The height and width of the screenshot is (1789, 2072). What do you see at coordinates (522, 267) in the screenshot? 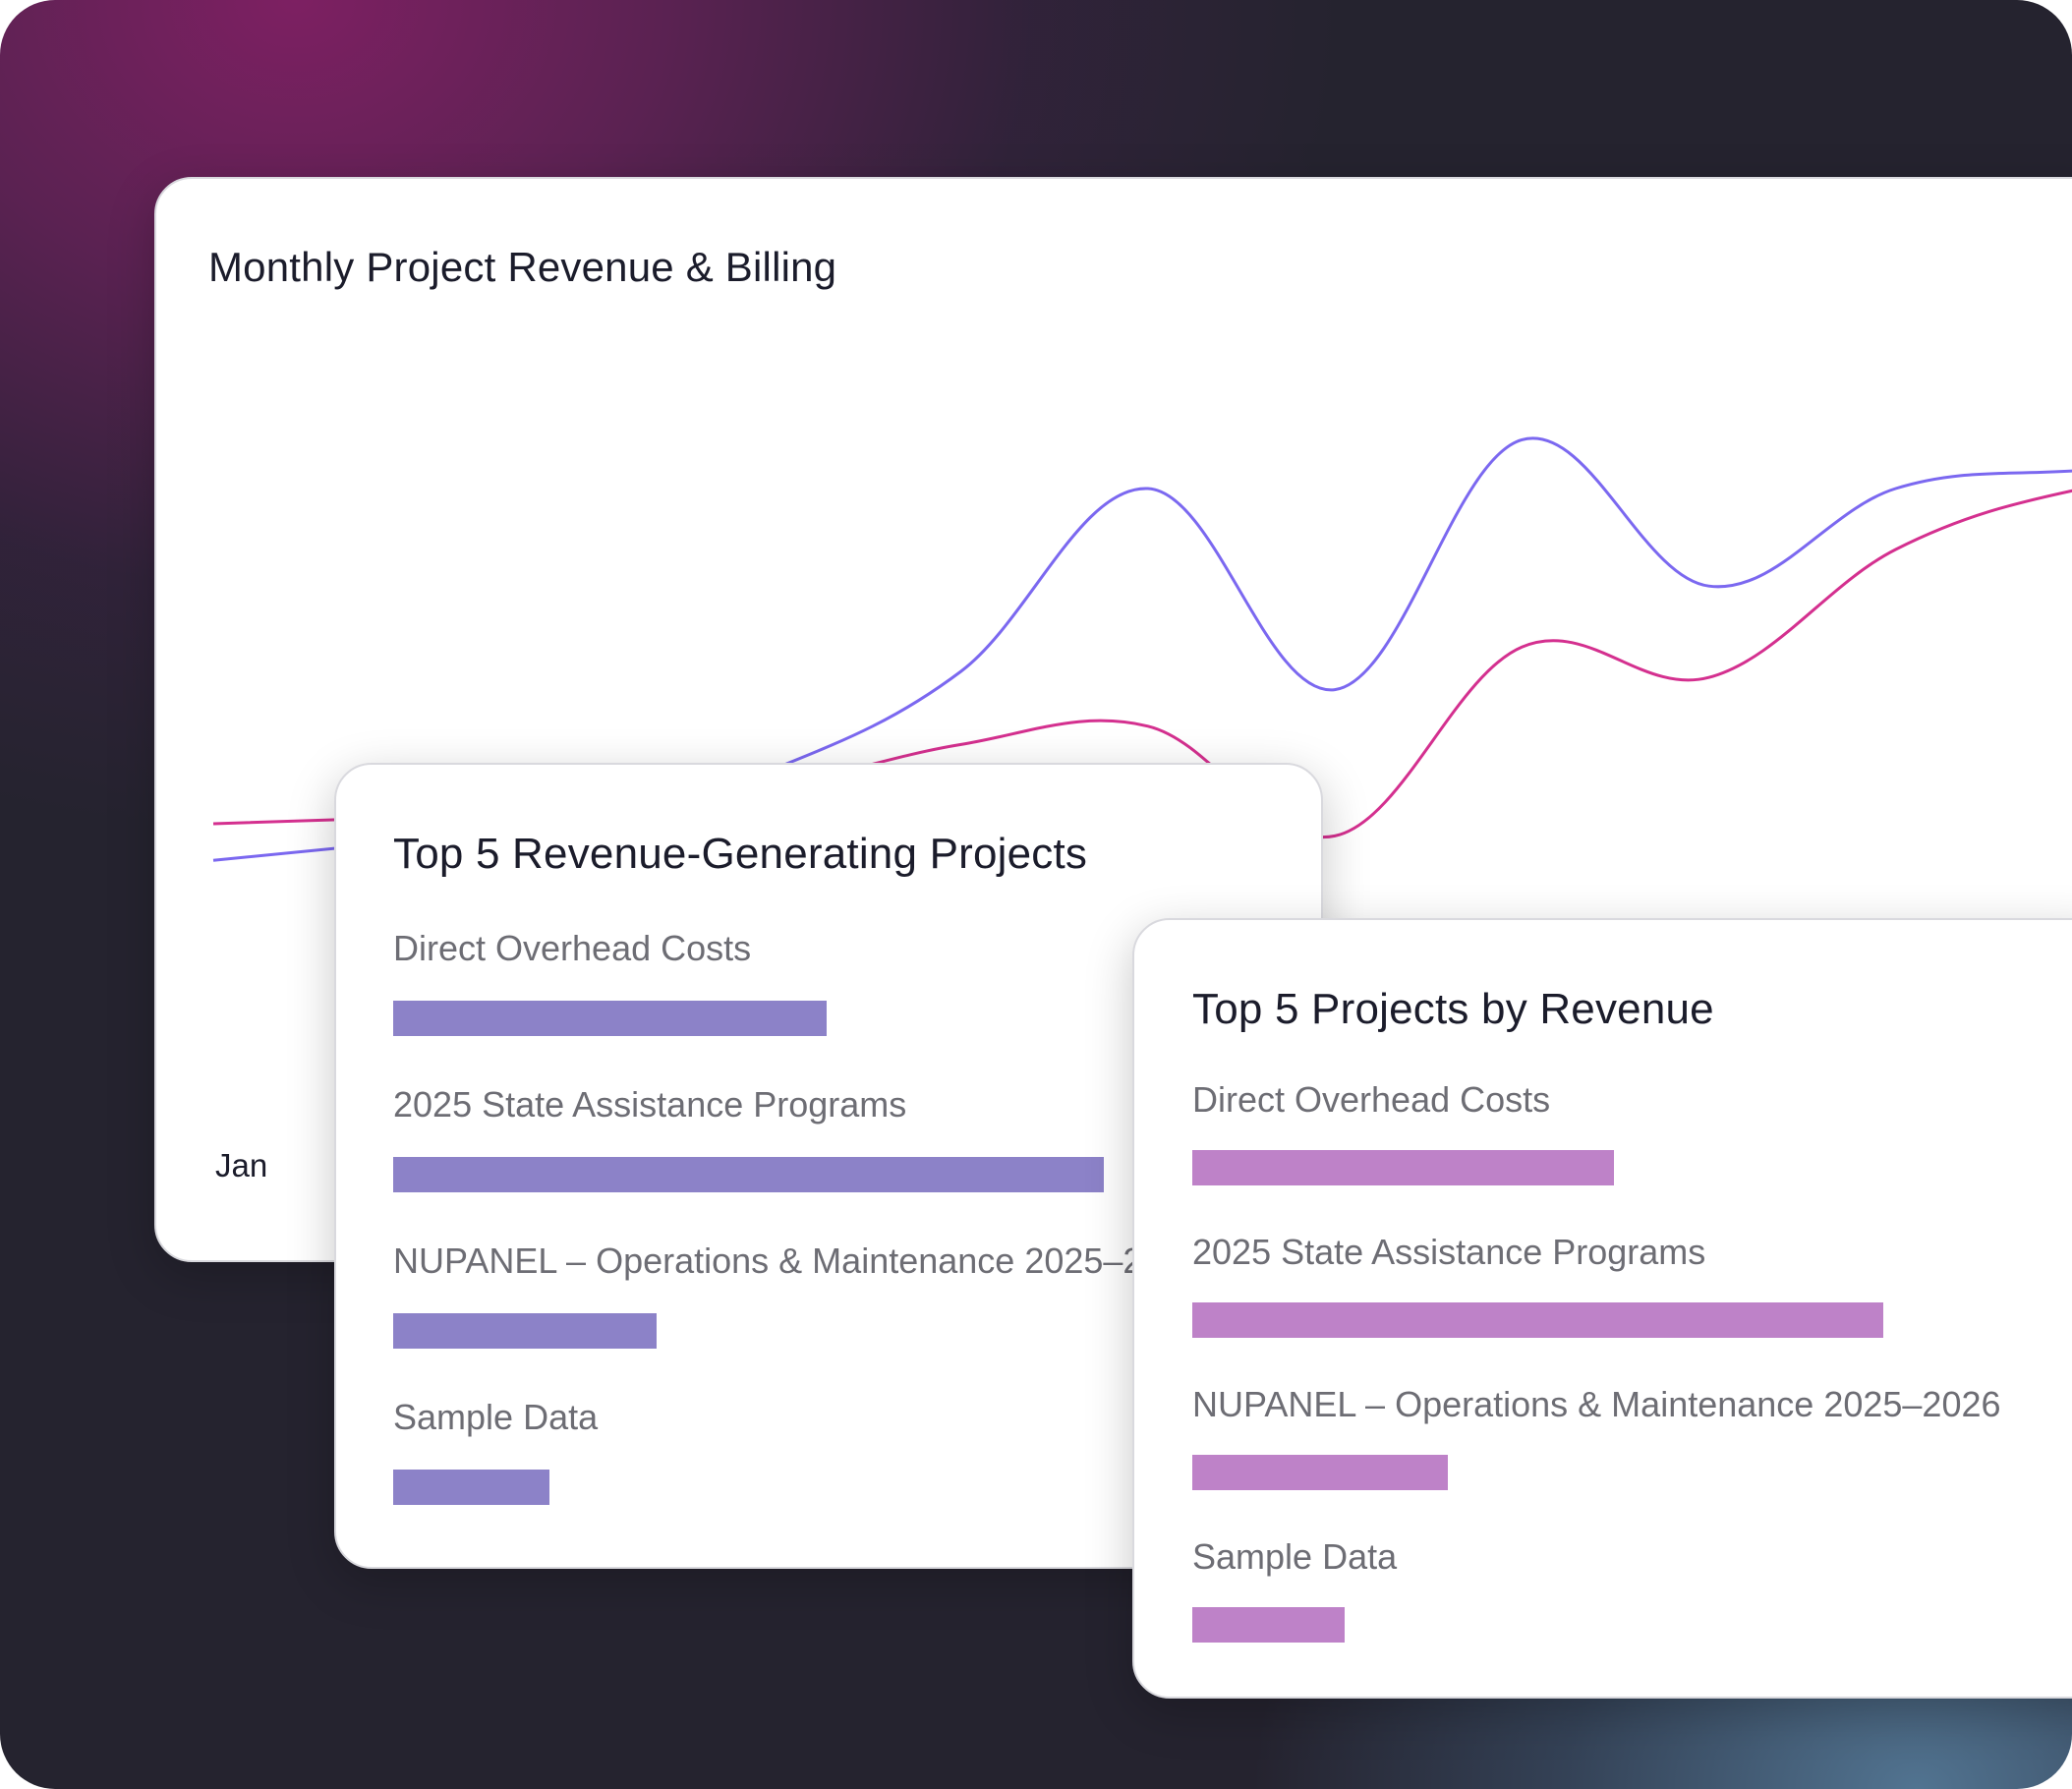
I see `line-chart-title: Monthly Project Revenue & Billing` at bounding box center [522, 267].